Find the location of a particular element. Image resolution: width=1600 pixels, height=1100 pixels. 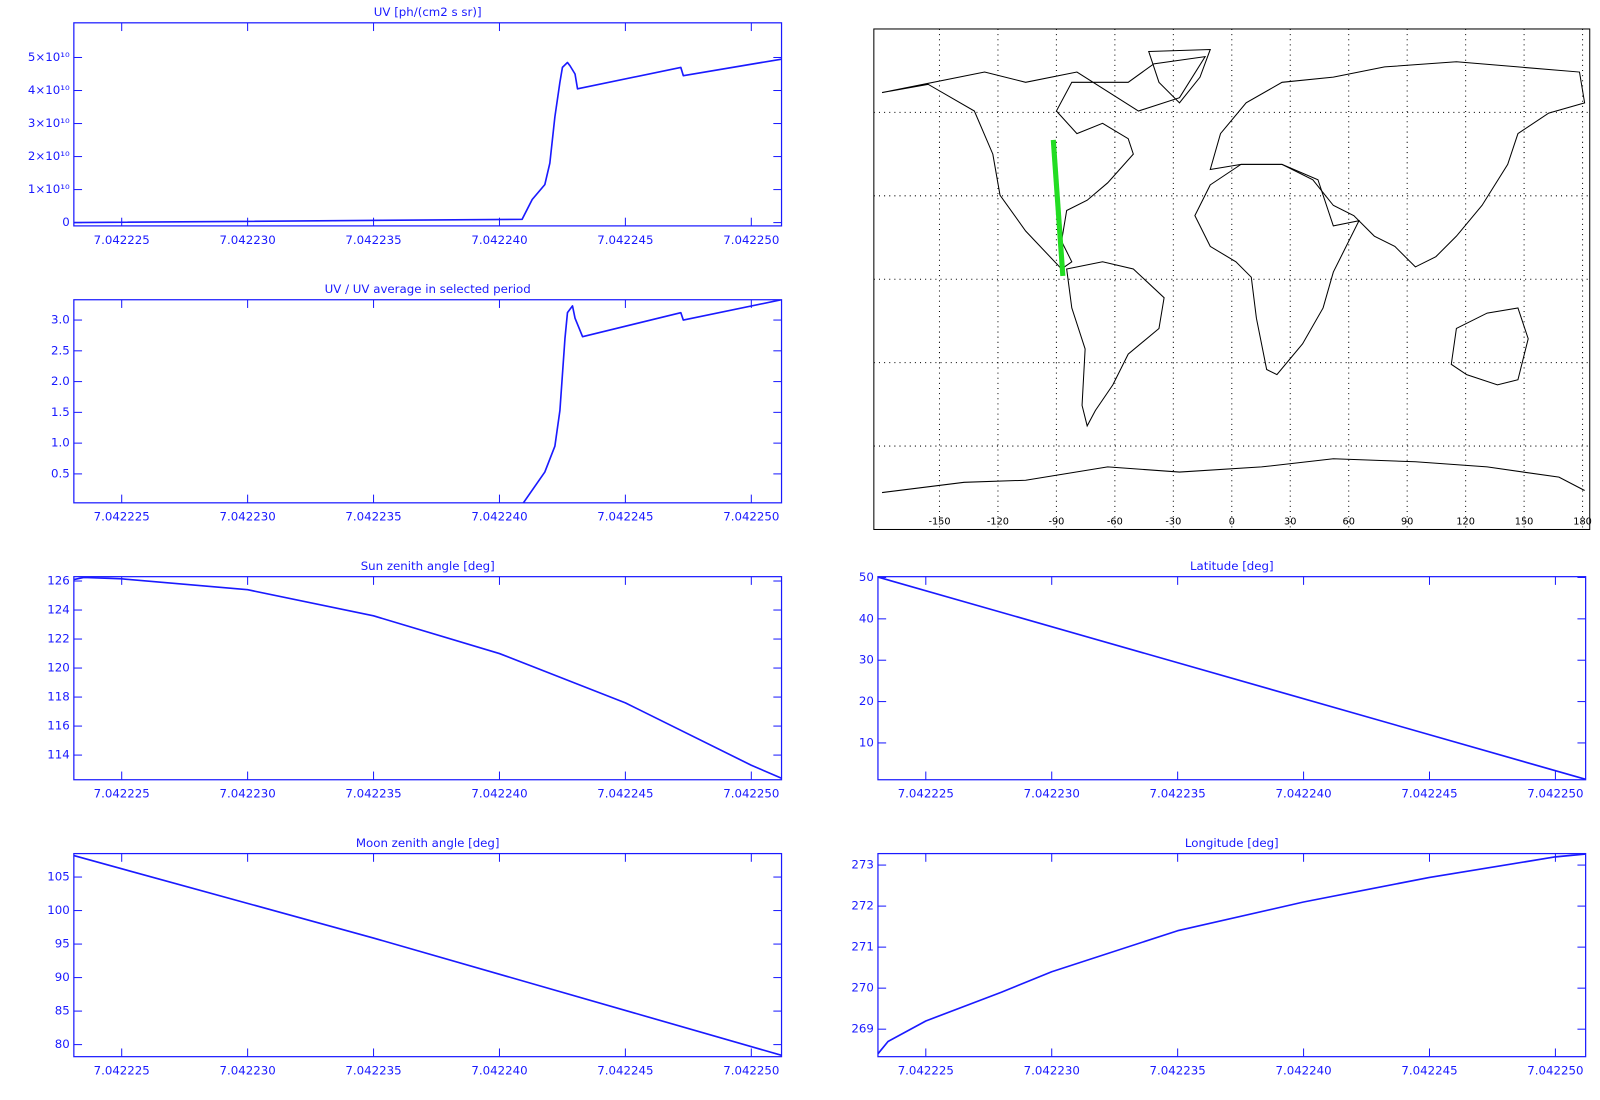

x-tick-label: -150 is located at coordinates (939, 521).